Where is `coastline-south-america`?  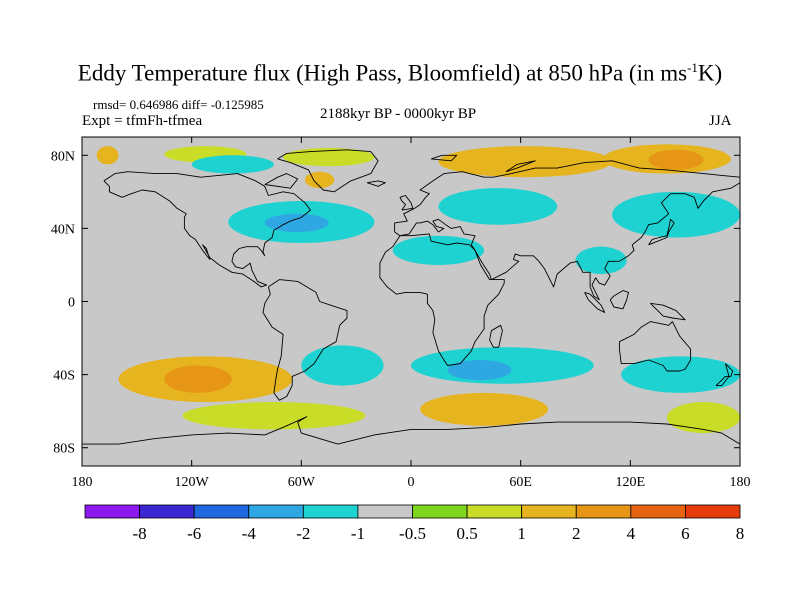
coastline-south-america is located at coordinates (305, 340).